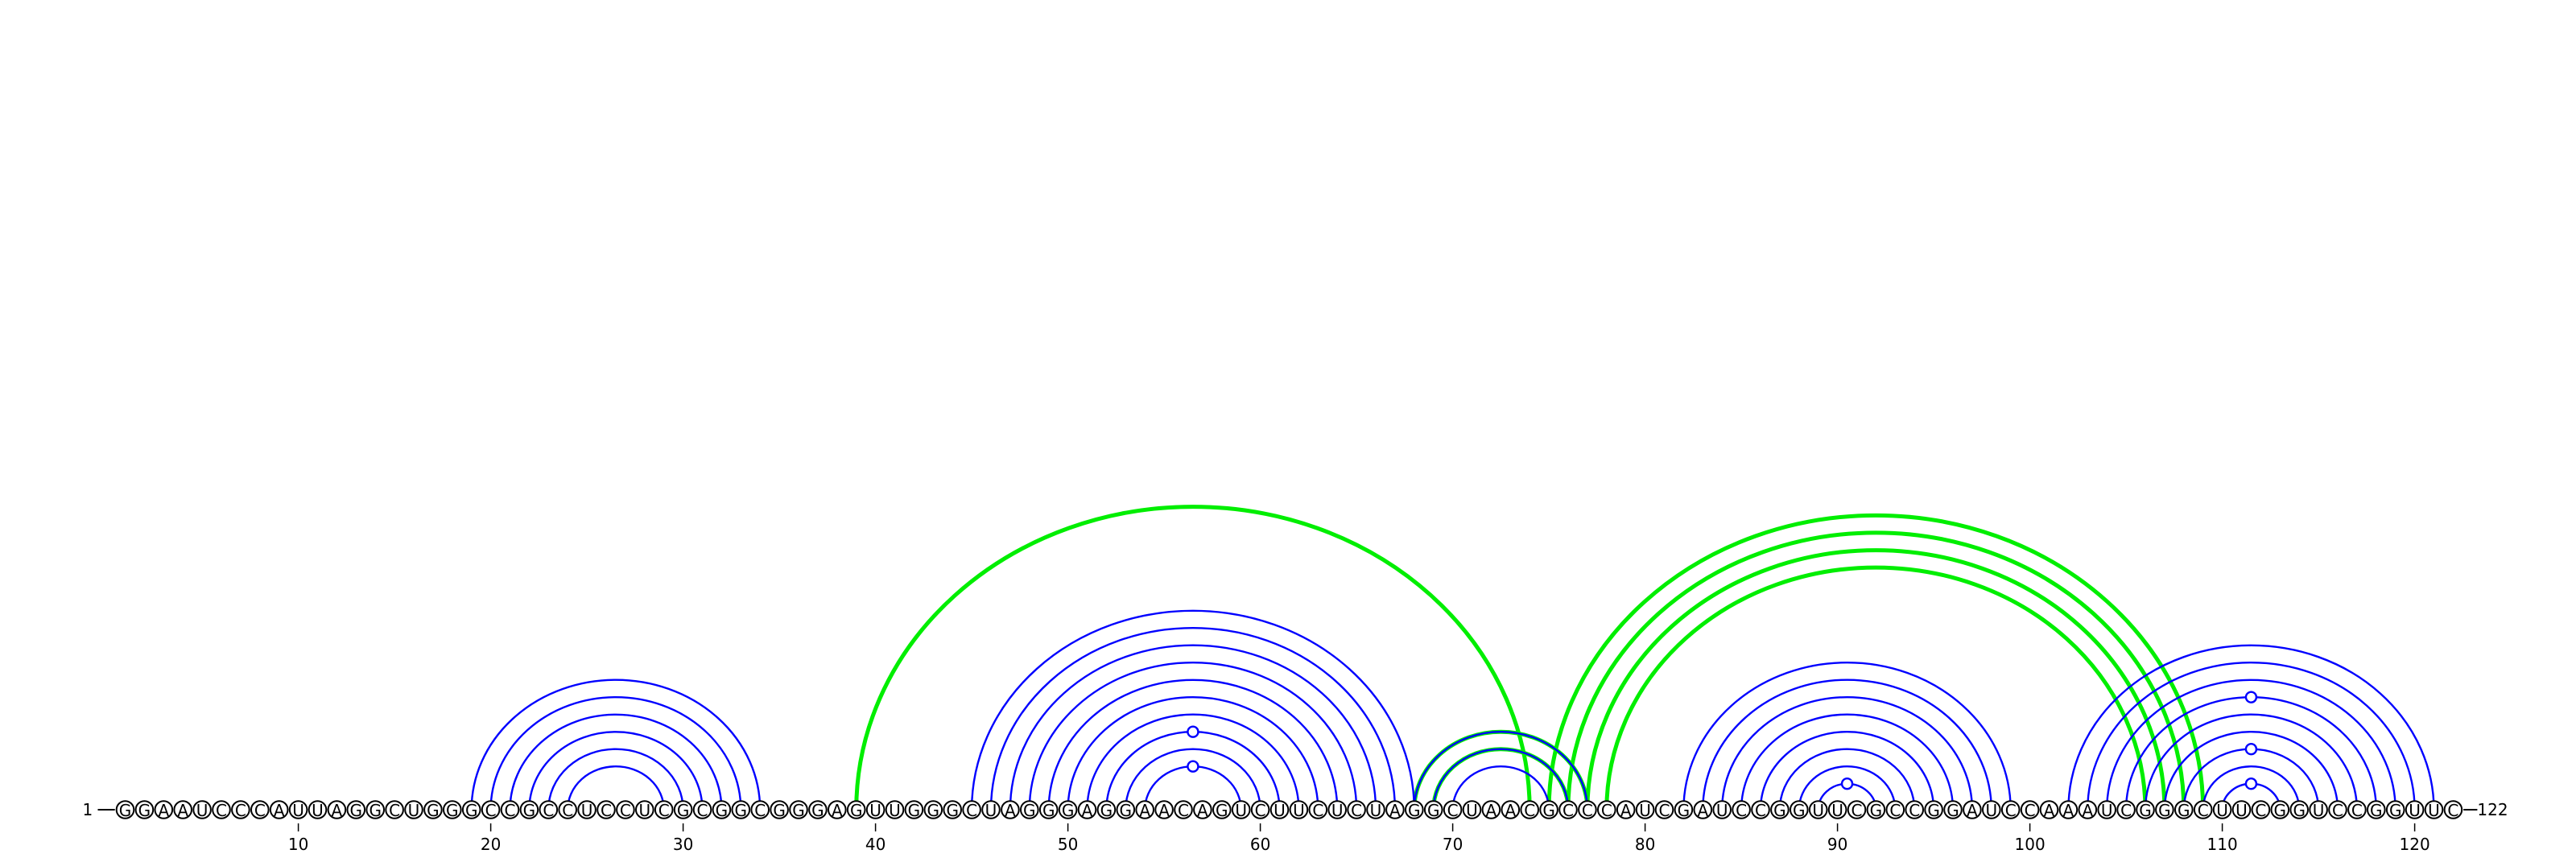 Image resolution: width=2576 pixels, height=858 pixels. Describe the element at coordinates (88, 809) in the screenshot. I see `start-index-label: 1` at that location.